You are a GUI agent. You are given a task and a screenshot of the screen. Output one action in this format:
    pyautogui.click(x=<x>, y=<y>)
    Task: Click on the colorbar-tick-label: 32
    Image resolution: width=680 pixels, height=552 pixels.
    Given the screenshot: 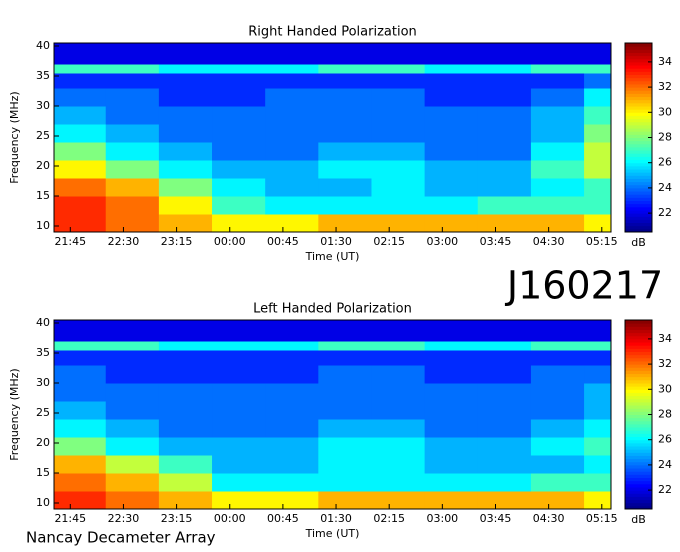 What is the action you would take?
    pyautogui.click(x=665, y=363)
    